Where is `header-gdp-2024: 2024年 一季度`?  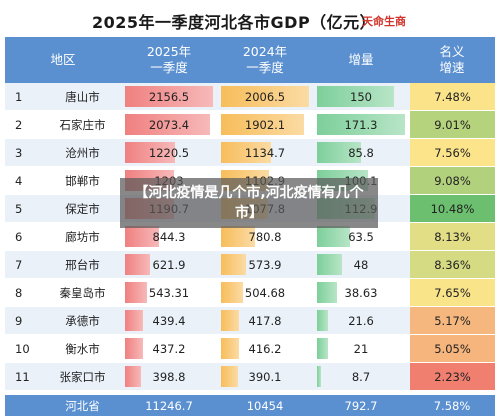
header-gdp-2024: 2024年 一季度 is located at coordinates (265, 60).